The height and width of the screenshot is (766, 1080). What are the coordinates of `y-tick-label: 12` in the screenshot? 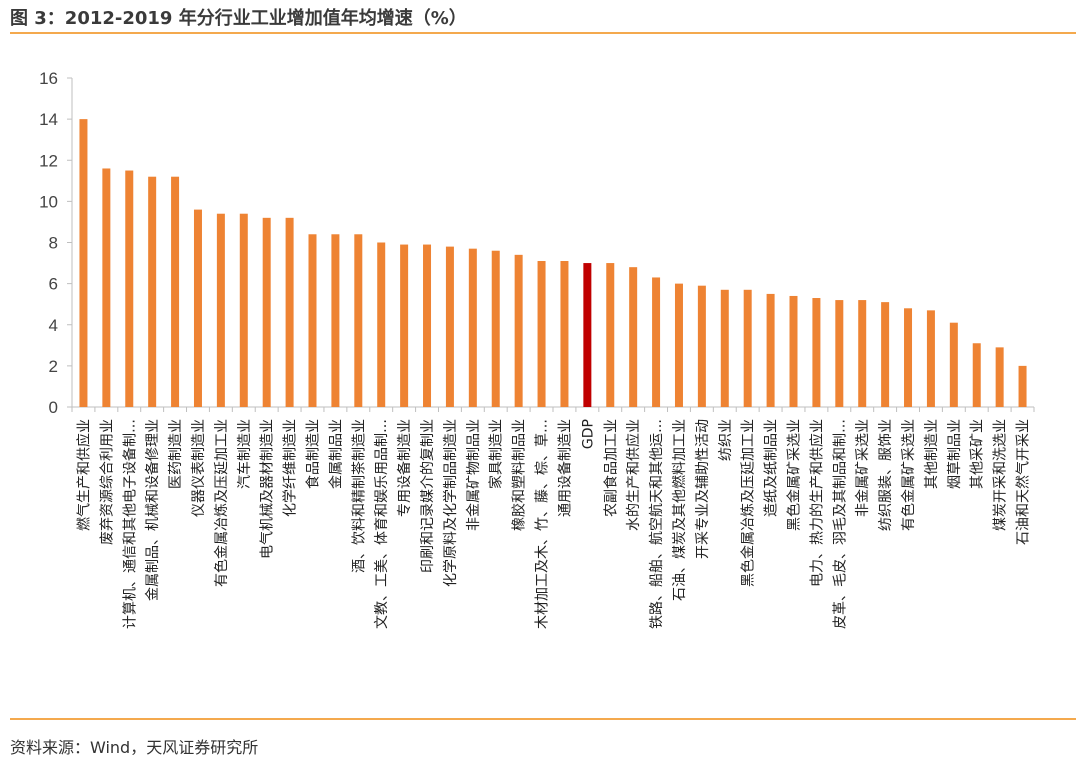 It's located at (48, 160).